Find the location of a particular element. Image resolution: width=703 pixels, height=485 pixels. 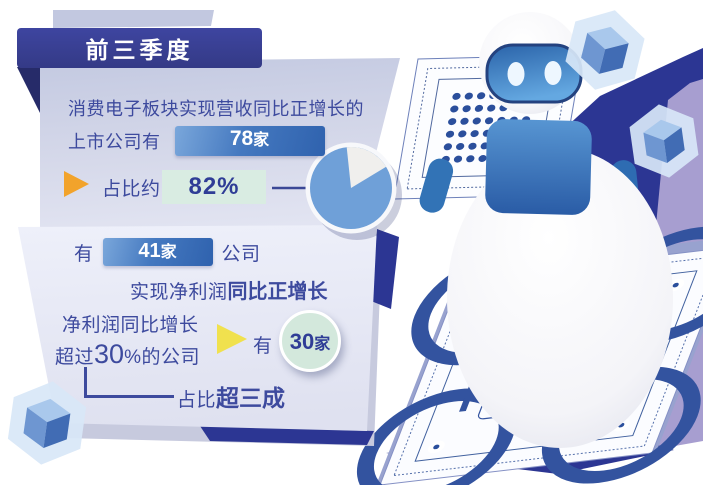

pie-chart is located at coordinates (337, 191).